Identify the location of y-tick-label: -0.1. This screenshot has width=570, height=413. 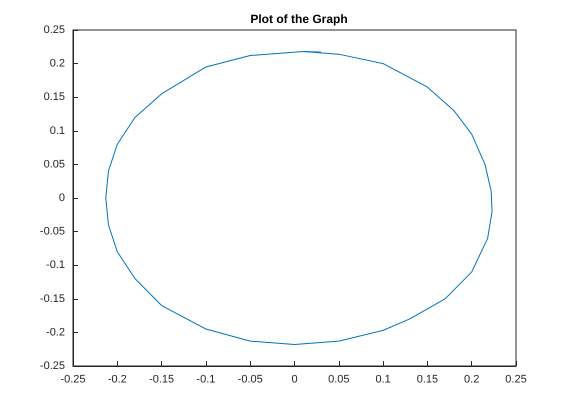
(55, 265).